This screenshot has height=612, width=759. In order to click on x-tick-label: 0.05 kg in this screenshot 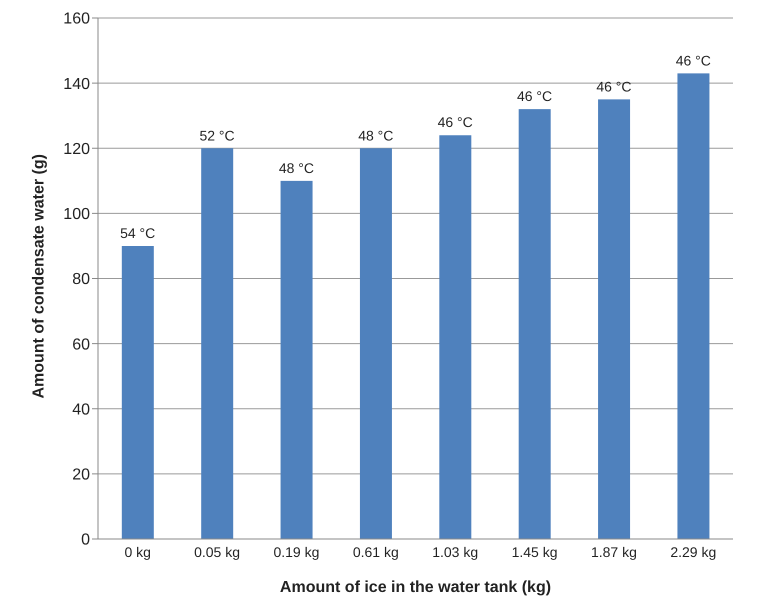, I will do `click(217, 552)`.